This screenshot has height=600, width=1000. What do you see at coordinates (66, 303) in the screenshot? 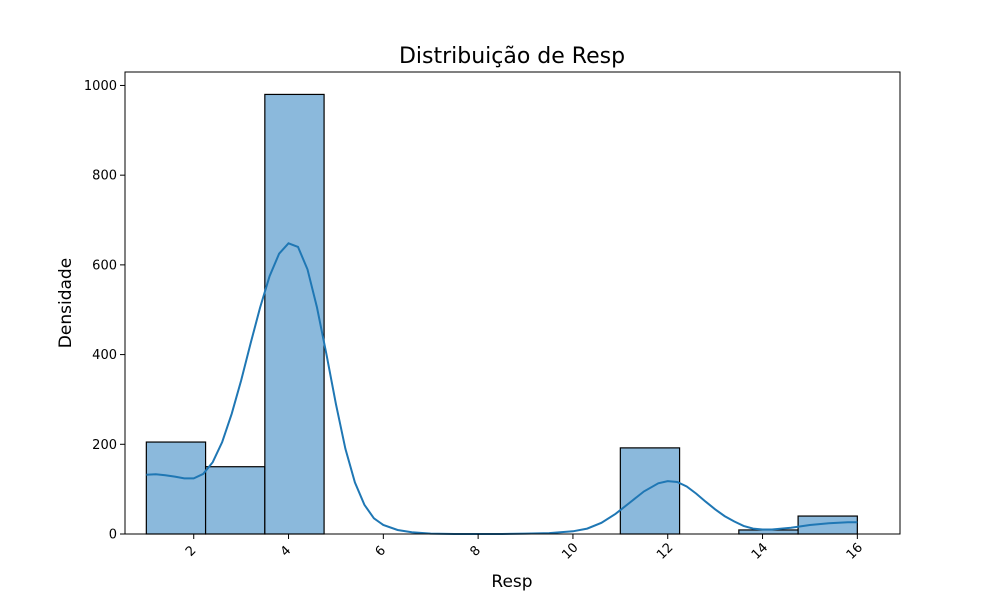
I see `y-axis-label: Densidade` at bounding box center [66, 303].